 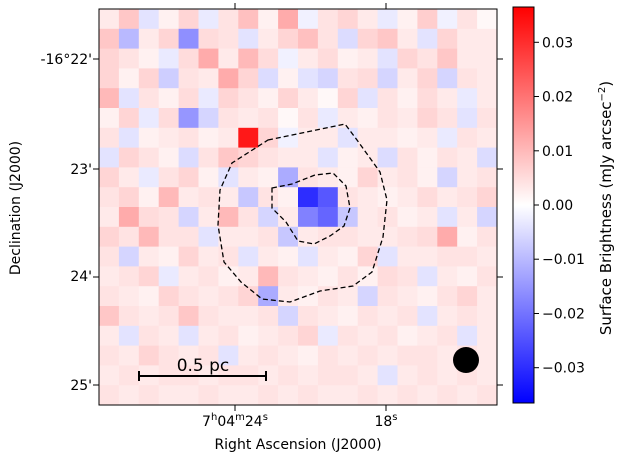 I want to click on x-tick-label-18s: 18s, so click(x=385, y=421).